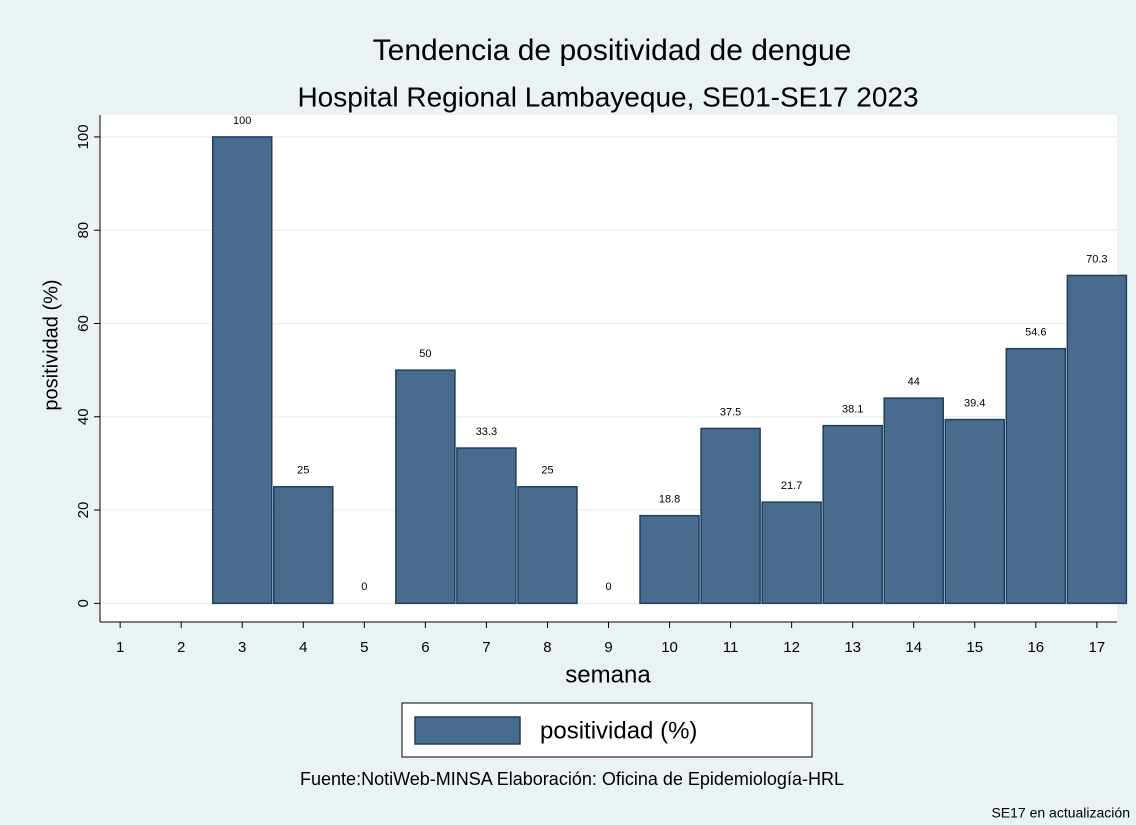  I want to click on x-tick-label: 14, so click(913, 647).